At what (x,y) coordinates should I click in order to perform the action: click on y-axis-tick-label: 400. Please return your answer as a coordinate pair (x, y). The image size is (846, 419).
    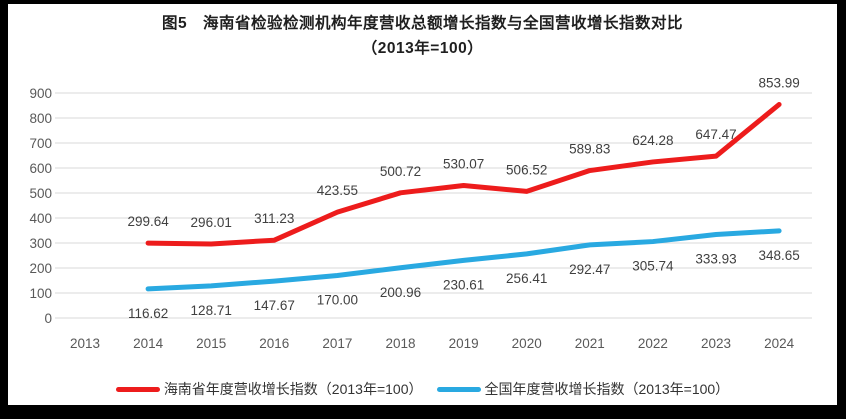
    Looking at the image, I should click on (40, 218).